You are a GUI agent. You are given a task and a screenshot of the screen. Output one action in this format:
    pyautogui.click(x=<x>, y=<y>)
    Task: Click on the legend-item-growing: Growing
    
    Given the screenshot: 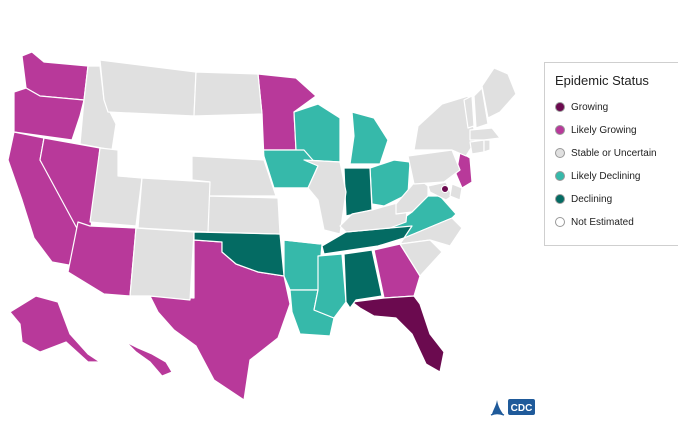 What is the action you would take?
    pyautogui.click(x=581, y=107)
    